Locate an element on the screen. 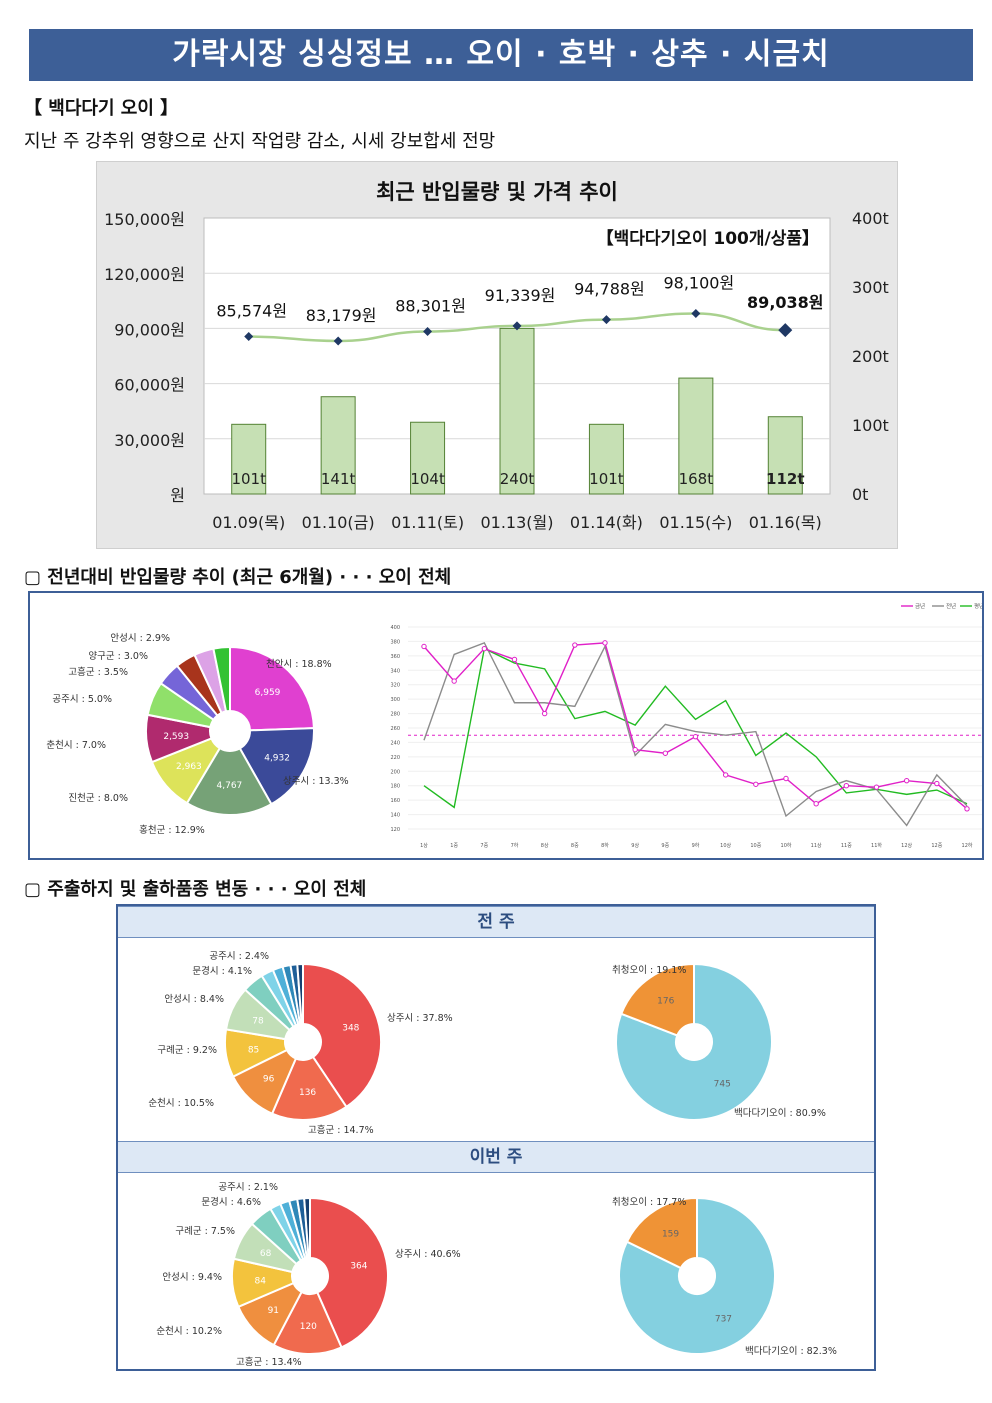  x-tick-label: 12상 is located at coordinates (906, 845).